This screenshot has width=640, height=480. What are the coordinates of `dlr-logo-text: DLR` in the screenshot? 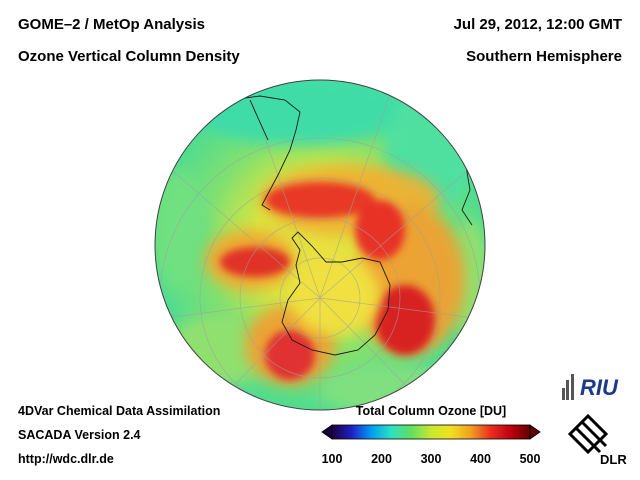 It's located at (613, 459).